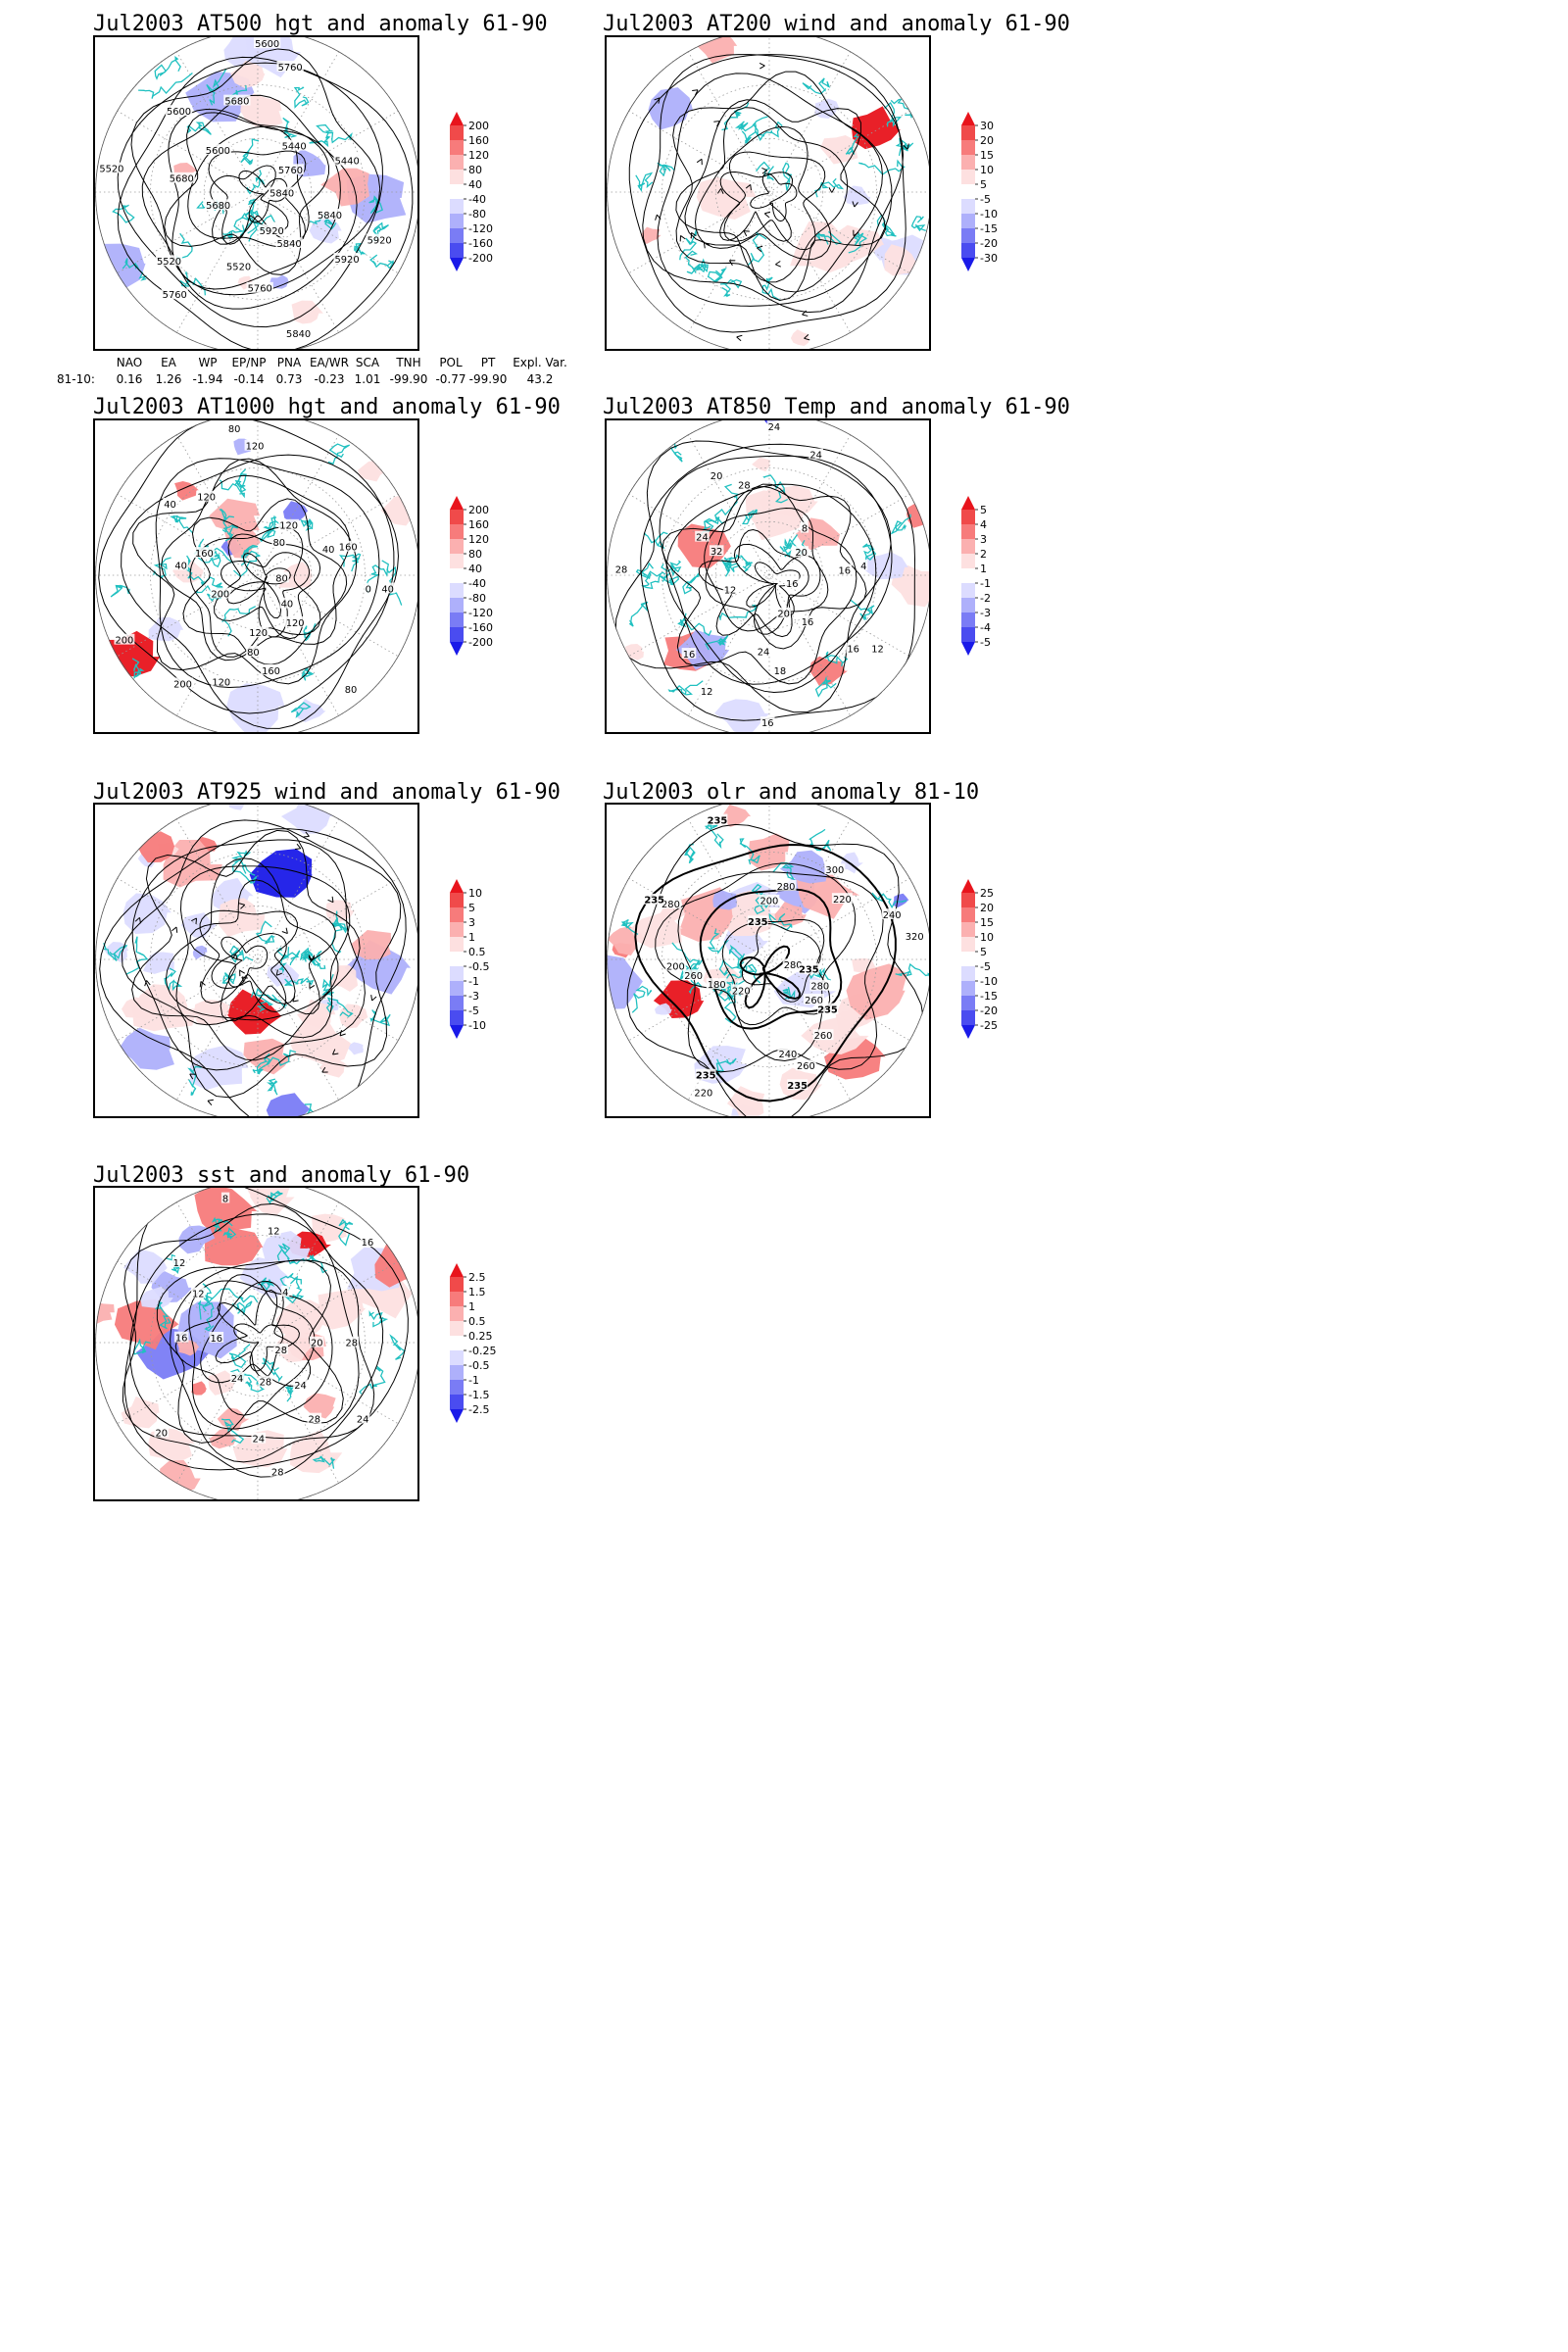 The width and height of the screenshot is (1568, 2352). I want to click on contour-label: 28, so click(315, 1420).